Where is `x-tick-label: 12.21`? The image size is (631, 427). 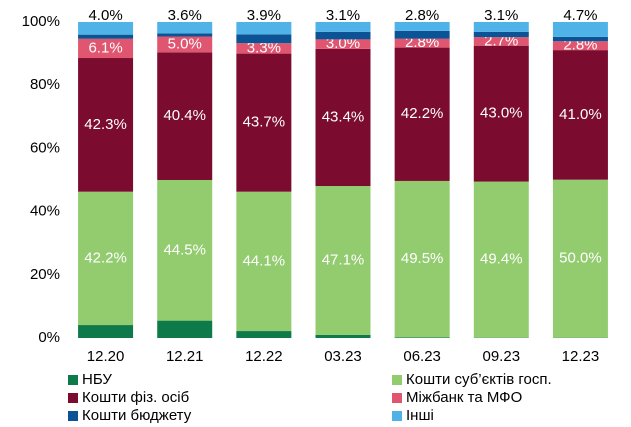 x-tick-label: 12.21 is located at coordinates (185, 356).